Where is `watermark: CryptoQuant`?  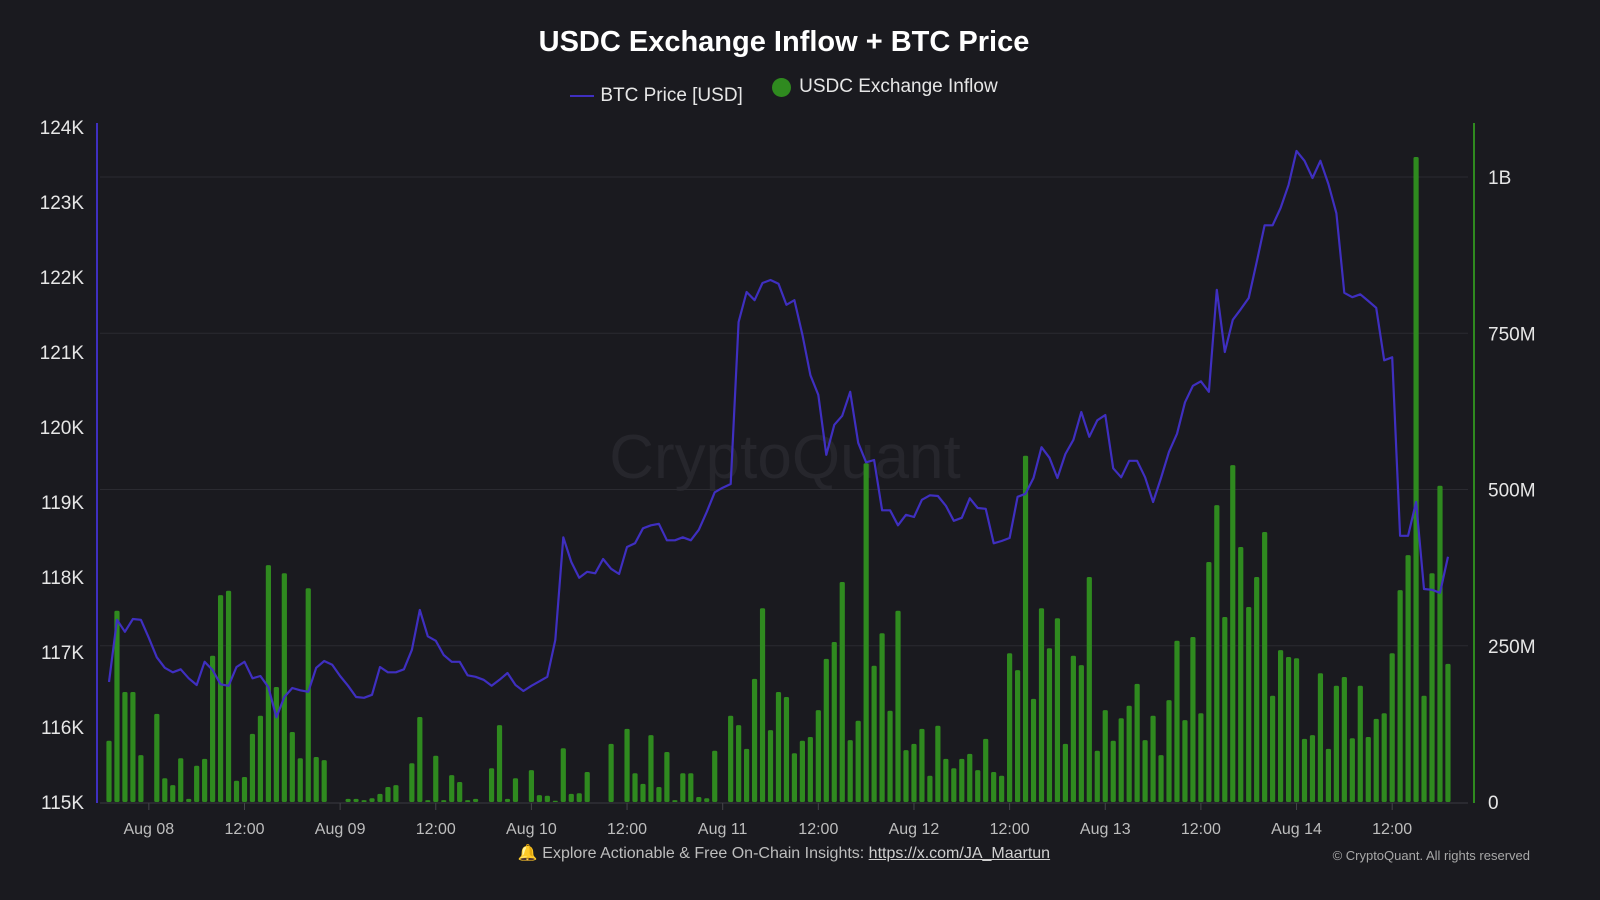
watermark: CryptoQuant is located at coordinates (785, 457).